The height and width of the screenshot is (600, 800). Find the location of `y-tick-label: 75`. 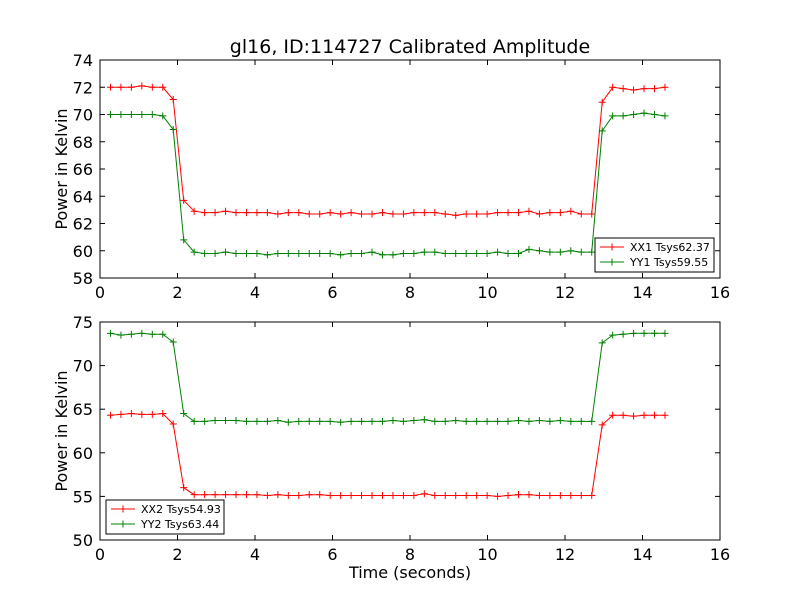

y-tick-label: 75 is located at coordinates (83, 322).